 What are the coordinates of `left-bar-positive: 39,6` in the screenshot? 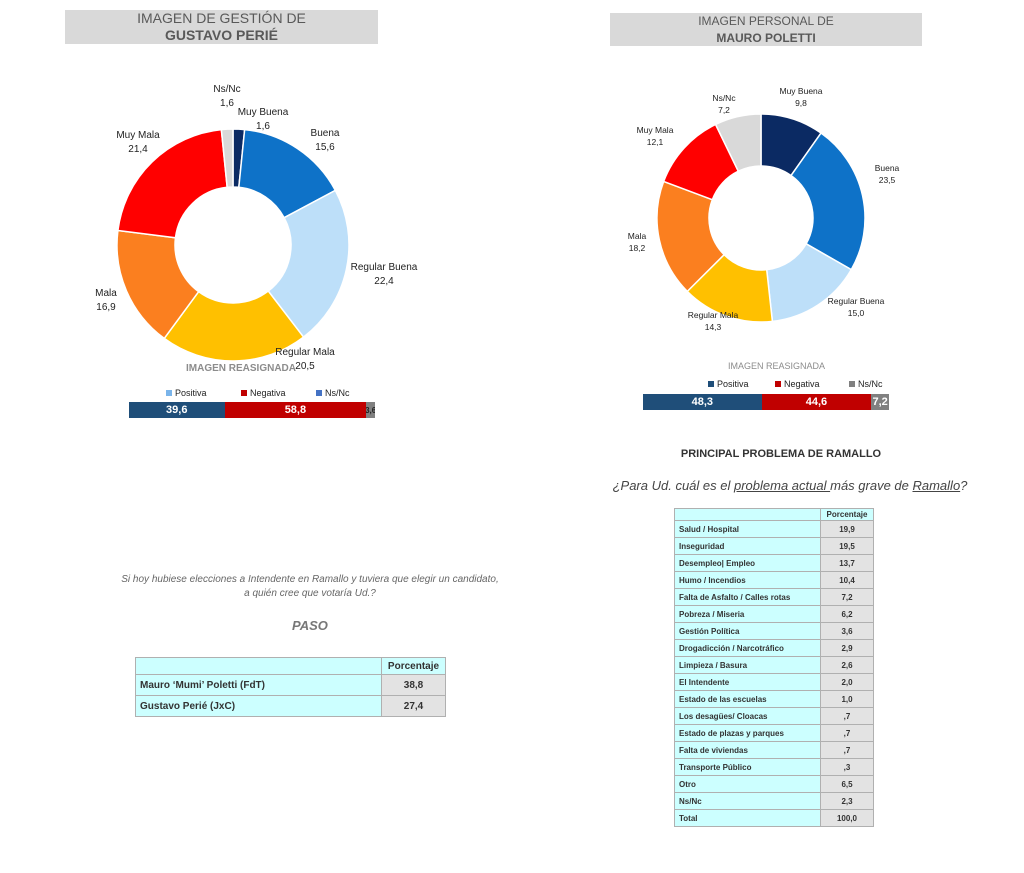 It's located at (177, 410).